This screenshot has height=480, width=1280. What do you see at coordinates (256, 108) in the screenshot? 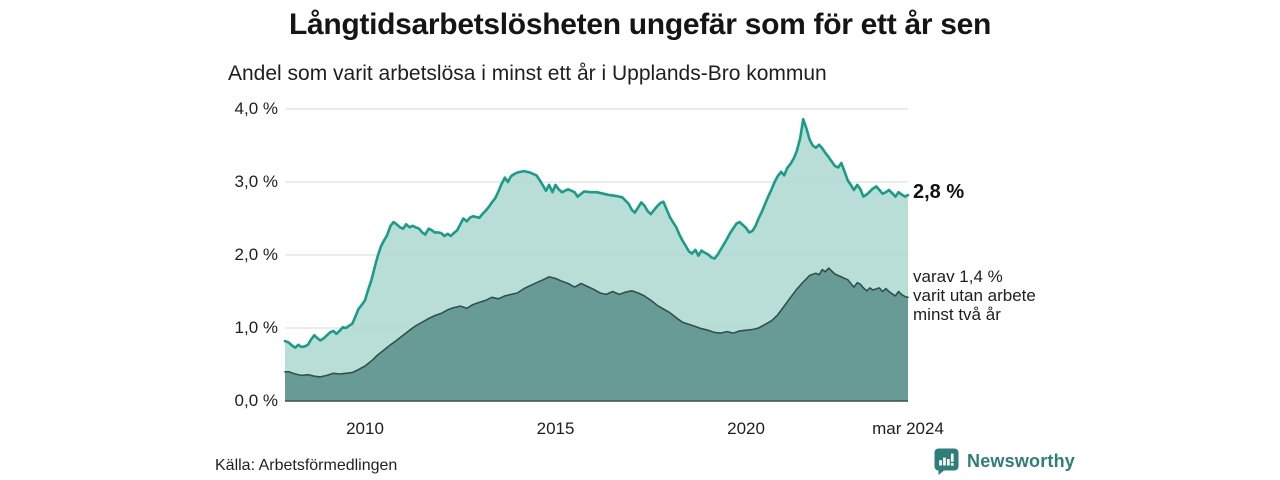
I see `y-tick-label: 4,0 %` at bounding box center [256, 108].